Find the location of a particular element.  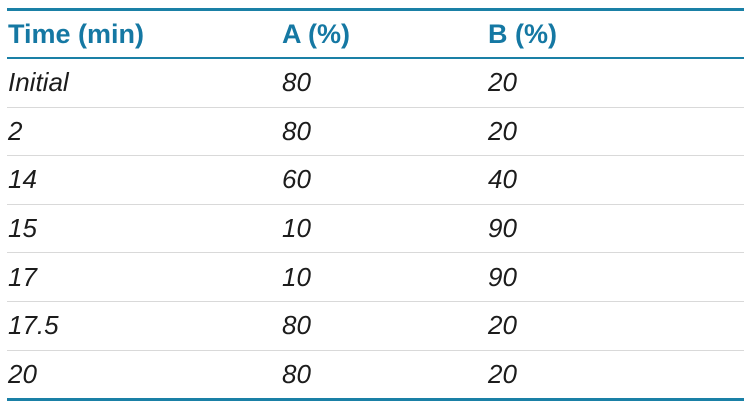

column-header-a-percent: A (%) is located at coordinates (384, 34).